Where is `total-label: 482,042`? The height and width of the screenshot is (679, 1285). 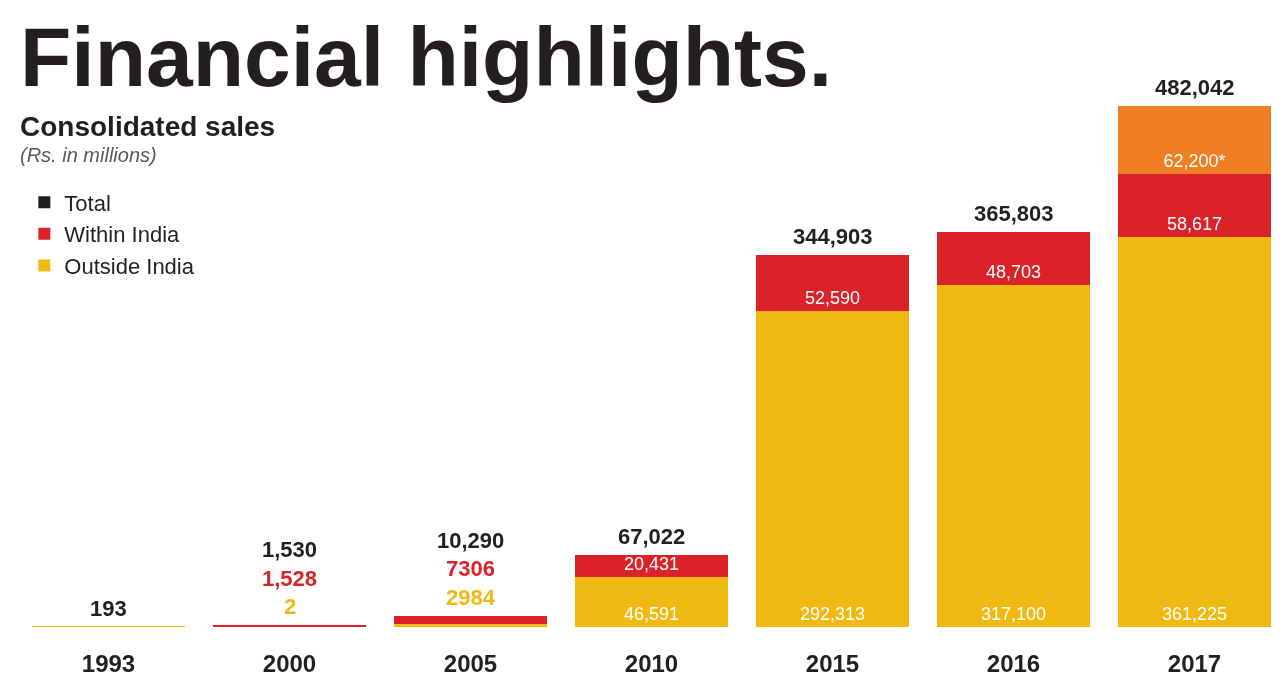 total-label: 482,042 is located at coordinates (1195, 87).